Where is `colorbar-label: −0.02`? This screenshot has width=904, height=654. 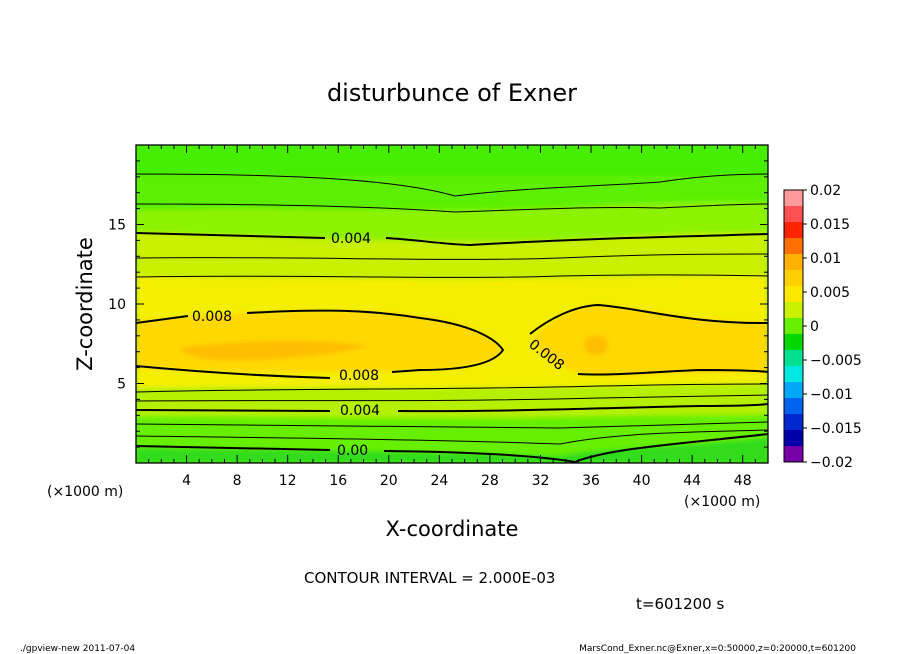 colorbar-label: −0.02 is located at coordinates (831, 463).